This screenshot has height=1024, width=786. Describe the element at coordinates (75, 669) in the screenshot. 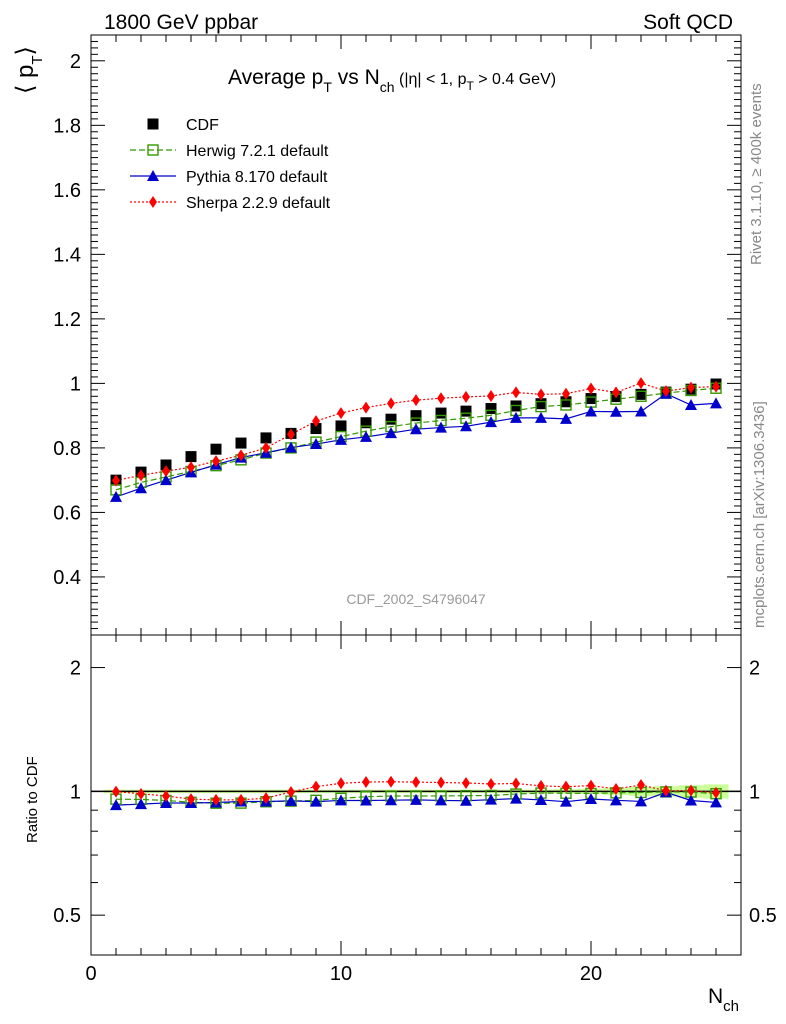

I see `ratio-tick-label: 2` at that location.